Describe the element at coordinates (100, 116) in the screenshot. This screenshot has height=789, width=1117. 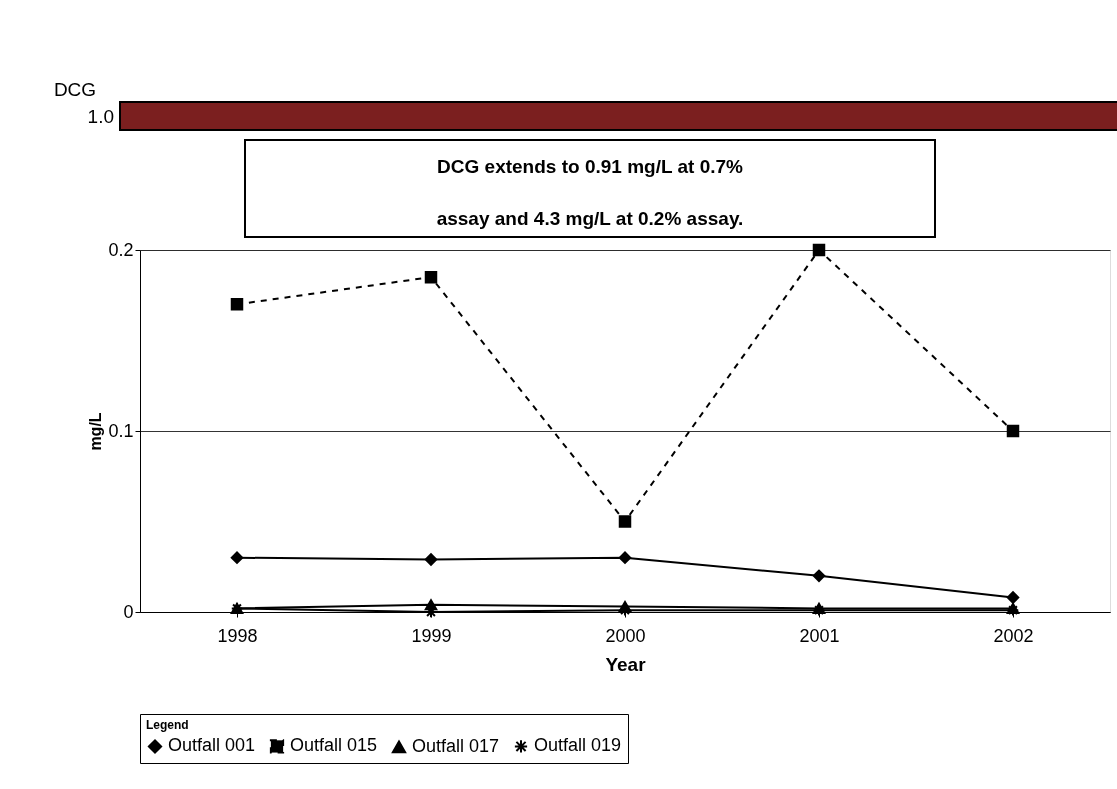
I see `text: 1.0` at that location.